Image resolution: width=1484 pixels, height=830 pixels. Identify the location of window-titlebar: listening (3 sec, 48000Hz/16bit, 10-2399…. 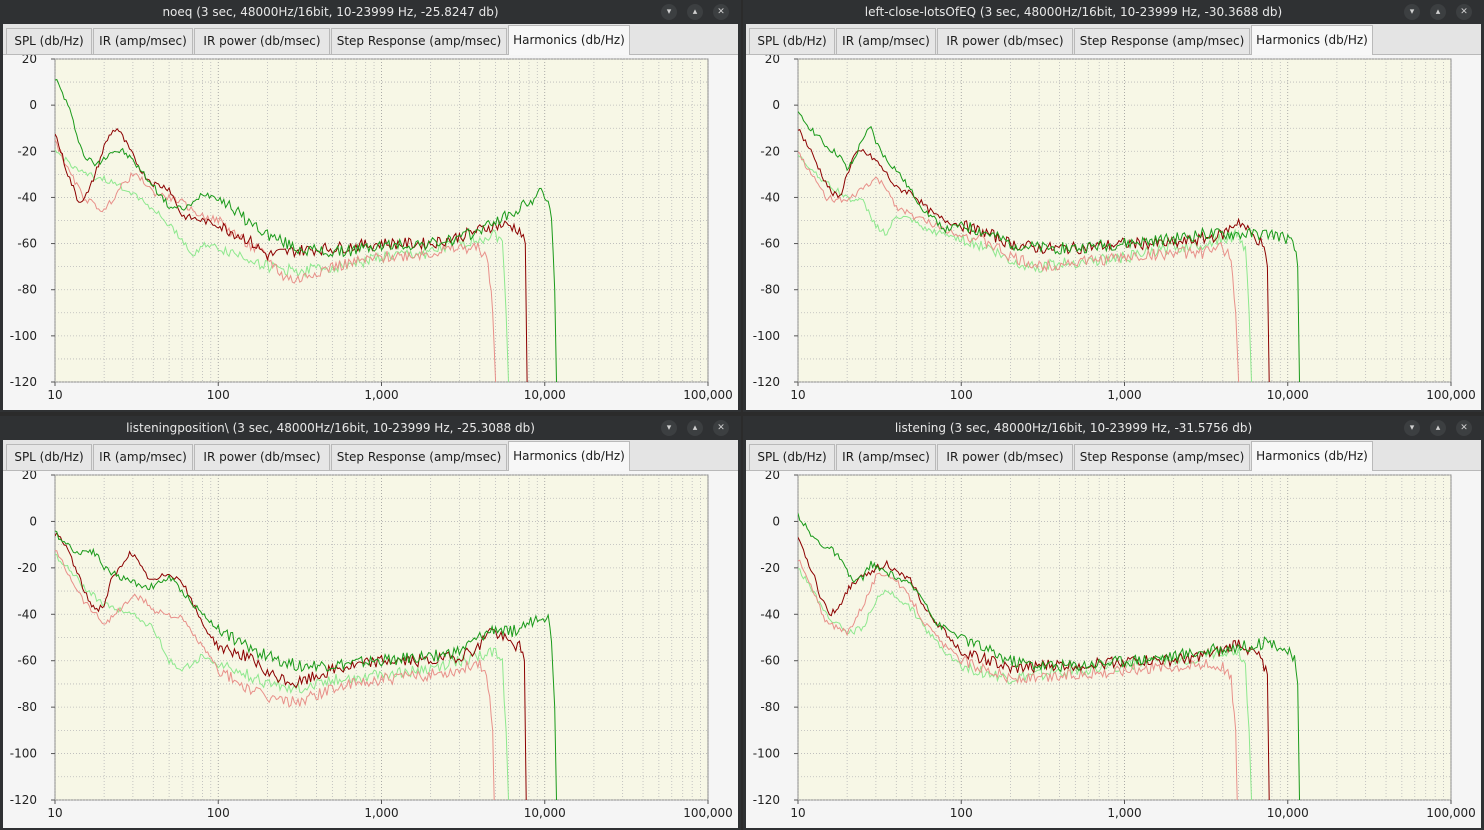
(1113, 428).